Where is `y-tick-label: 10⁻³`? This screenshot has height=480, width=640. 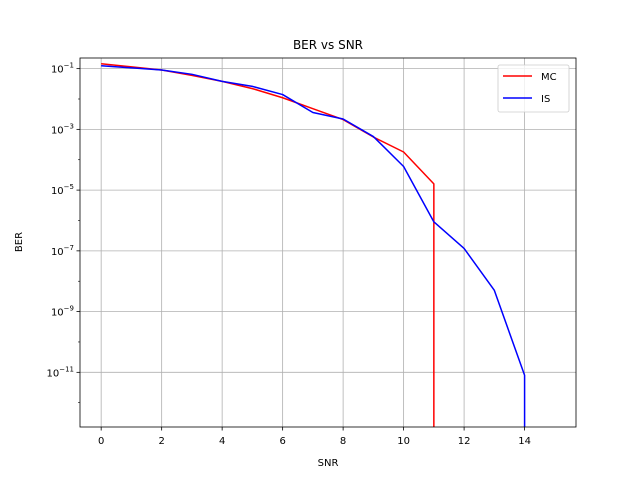
y-tick-label: 10⁻³ is located at coordinates (62, 129).